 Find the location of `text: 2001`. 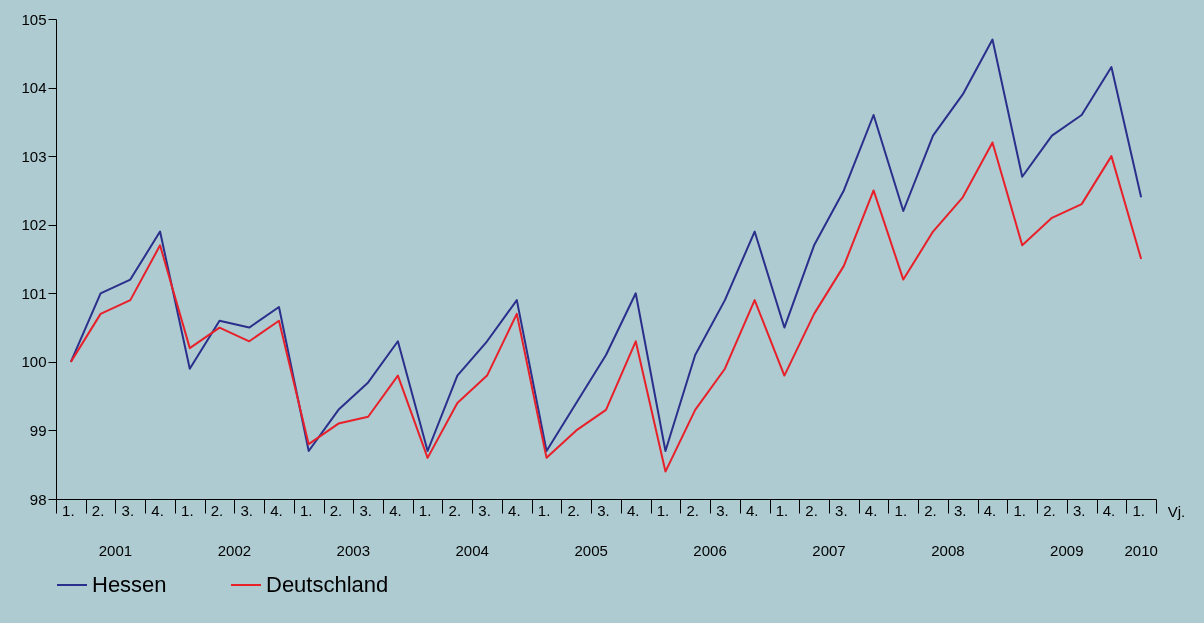

text: 2001 is located at coordinates (115, 550).